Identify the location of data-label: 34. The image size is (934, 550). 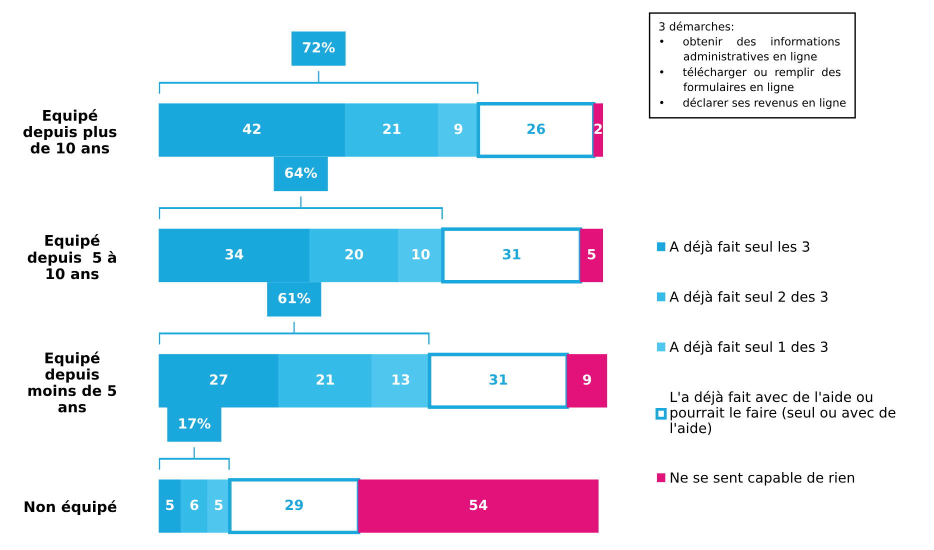
(235, 254).